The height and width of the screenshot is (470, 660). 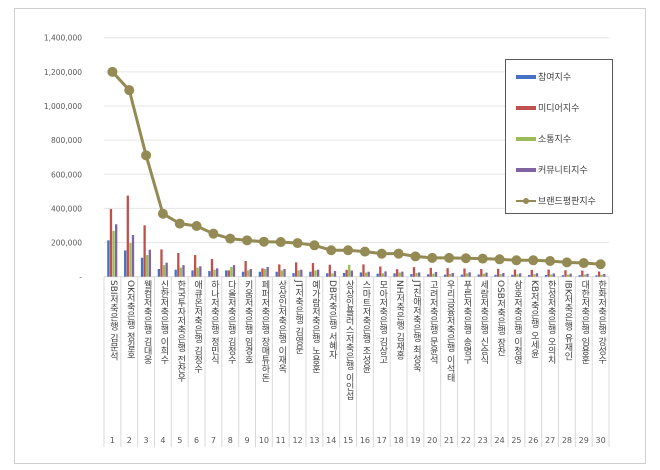 I want to click on category-number-label: 7, so click(x=213, y=440).